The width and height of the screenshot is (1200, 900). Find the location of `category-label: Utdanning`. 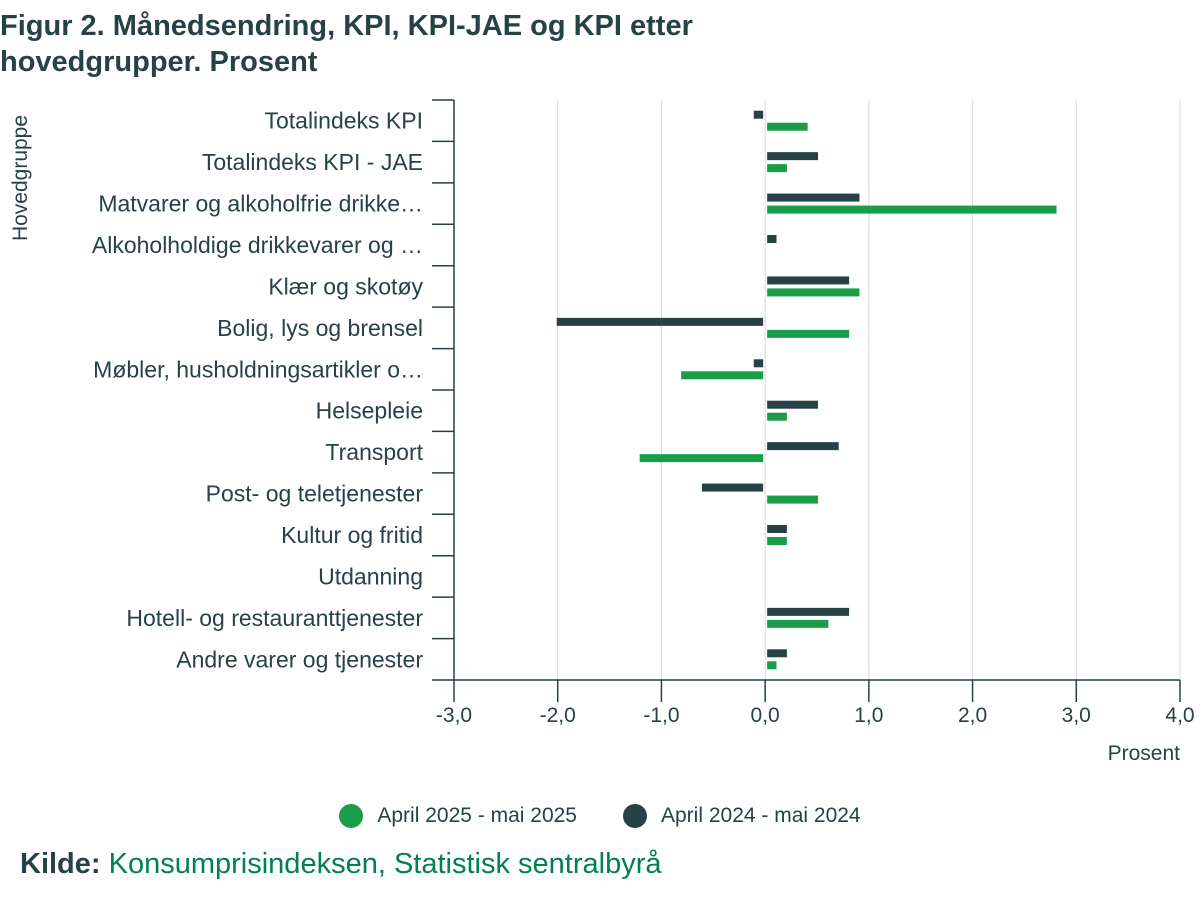

category-label: Utdanning is located at coordinates (370, 576).